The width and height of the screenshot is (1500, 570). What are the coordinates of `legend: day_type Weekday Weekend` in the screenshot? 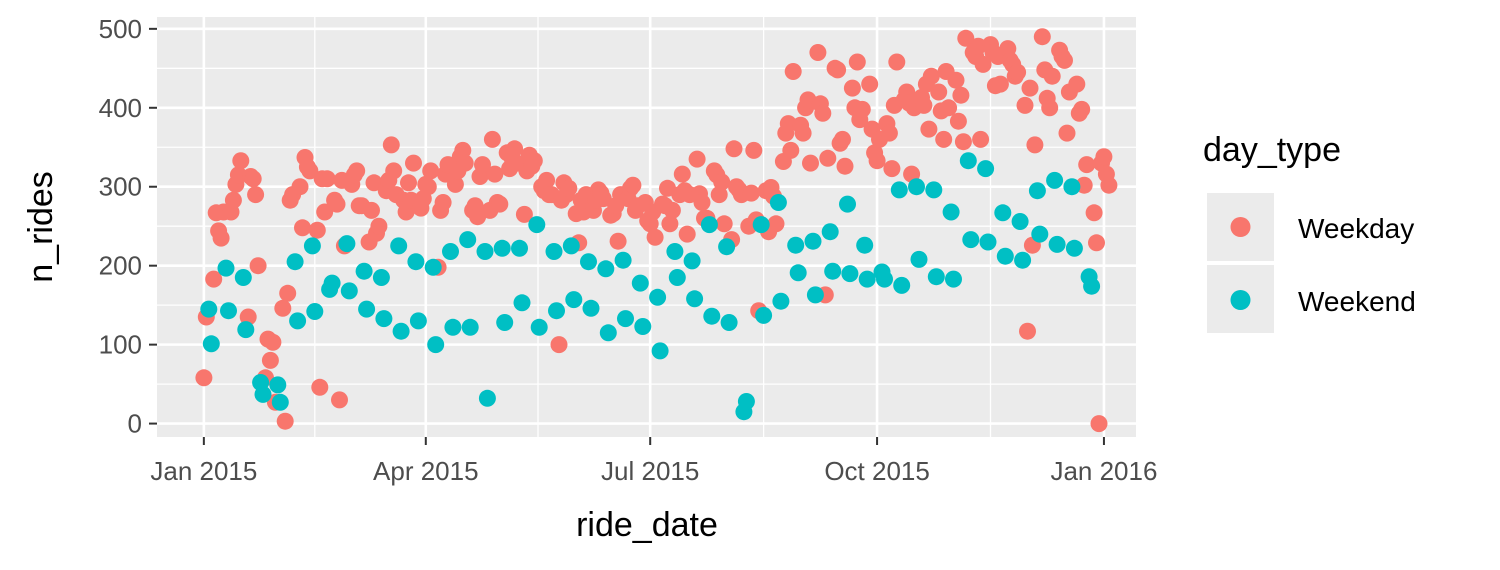 It's located at (1309, 232).